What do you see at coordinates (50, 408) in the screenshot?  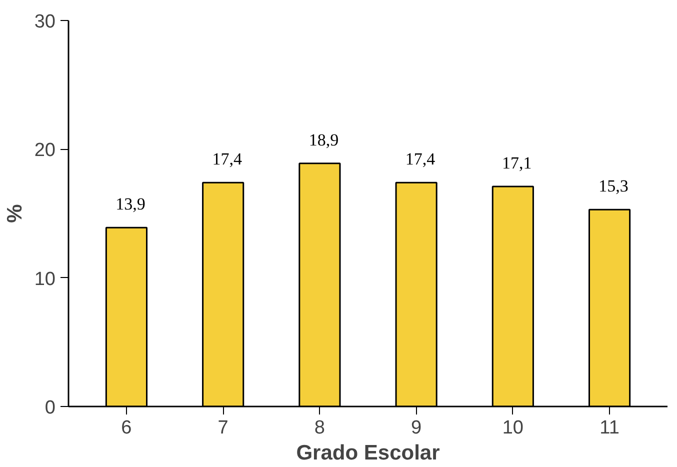 I see `y-tick-label: 0` at bounding box center [50, 408].